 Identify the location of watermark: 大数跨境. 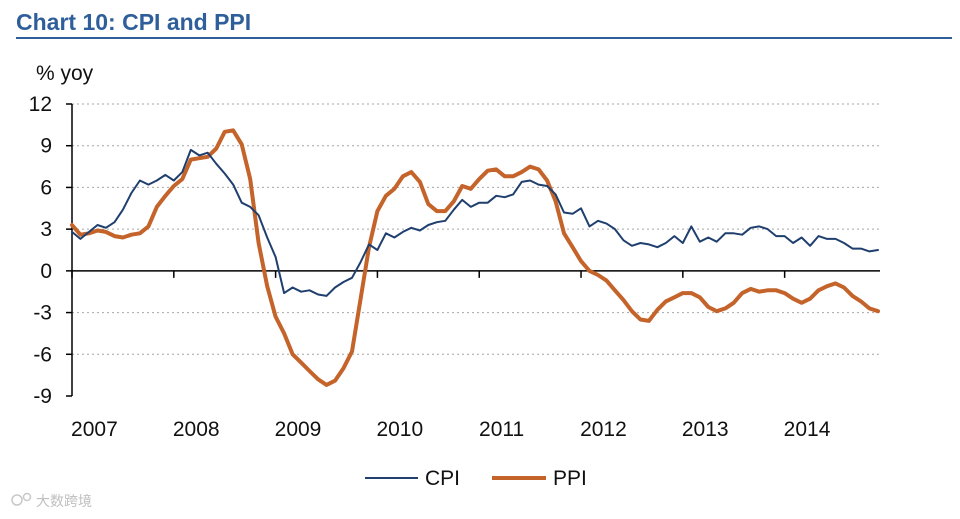
(51, 501).